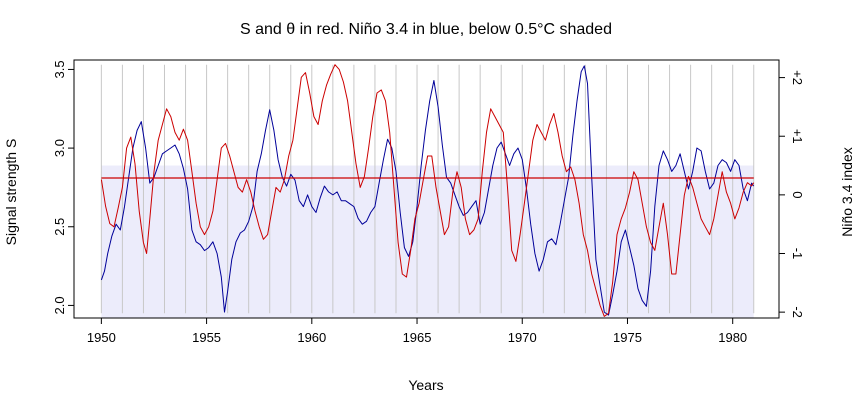 The width and height of the screenshot is (868, 411). Describe the element at coordinates (59, 305) in the screenshot. I see `y-left-tick-label: 2.0` at that location.